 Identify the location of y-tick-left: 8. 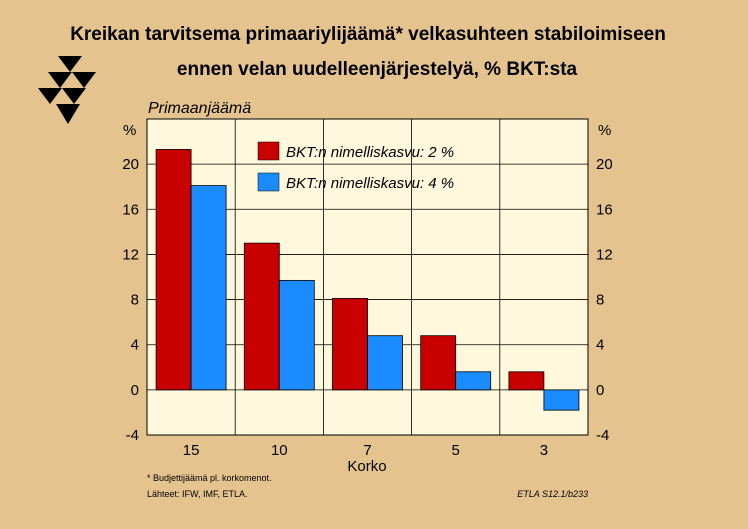
(135, 300).